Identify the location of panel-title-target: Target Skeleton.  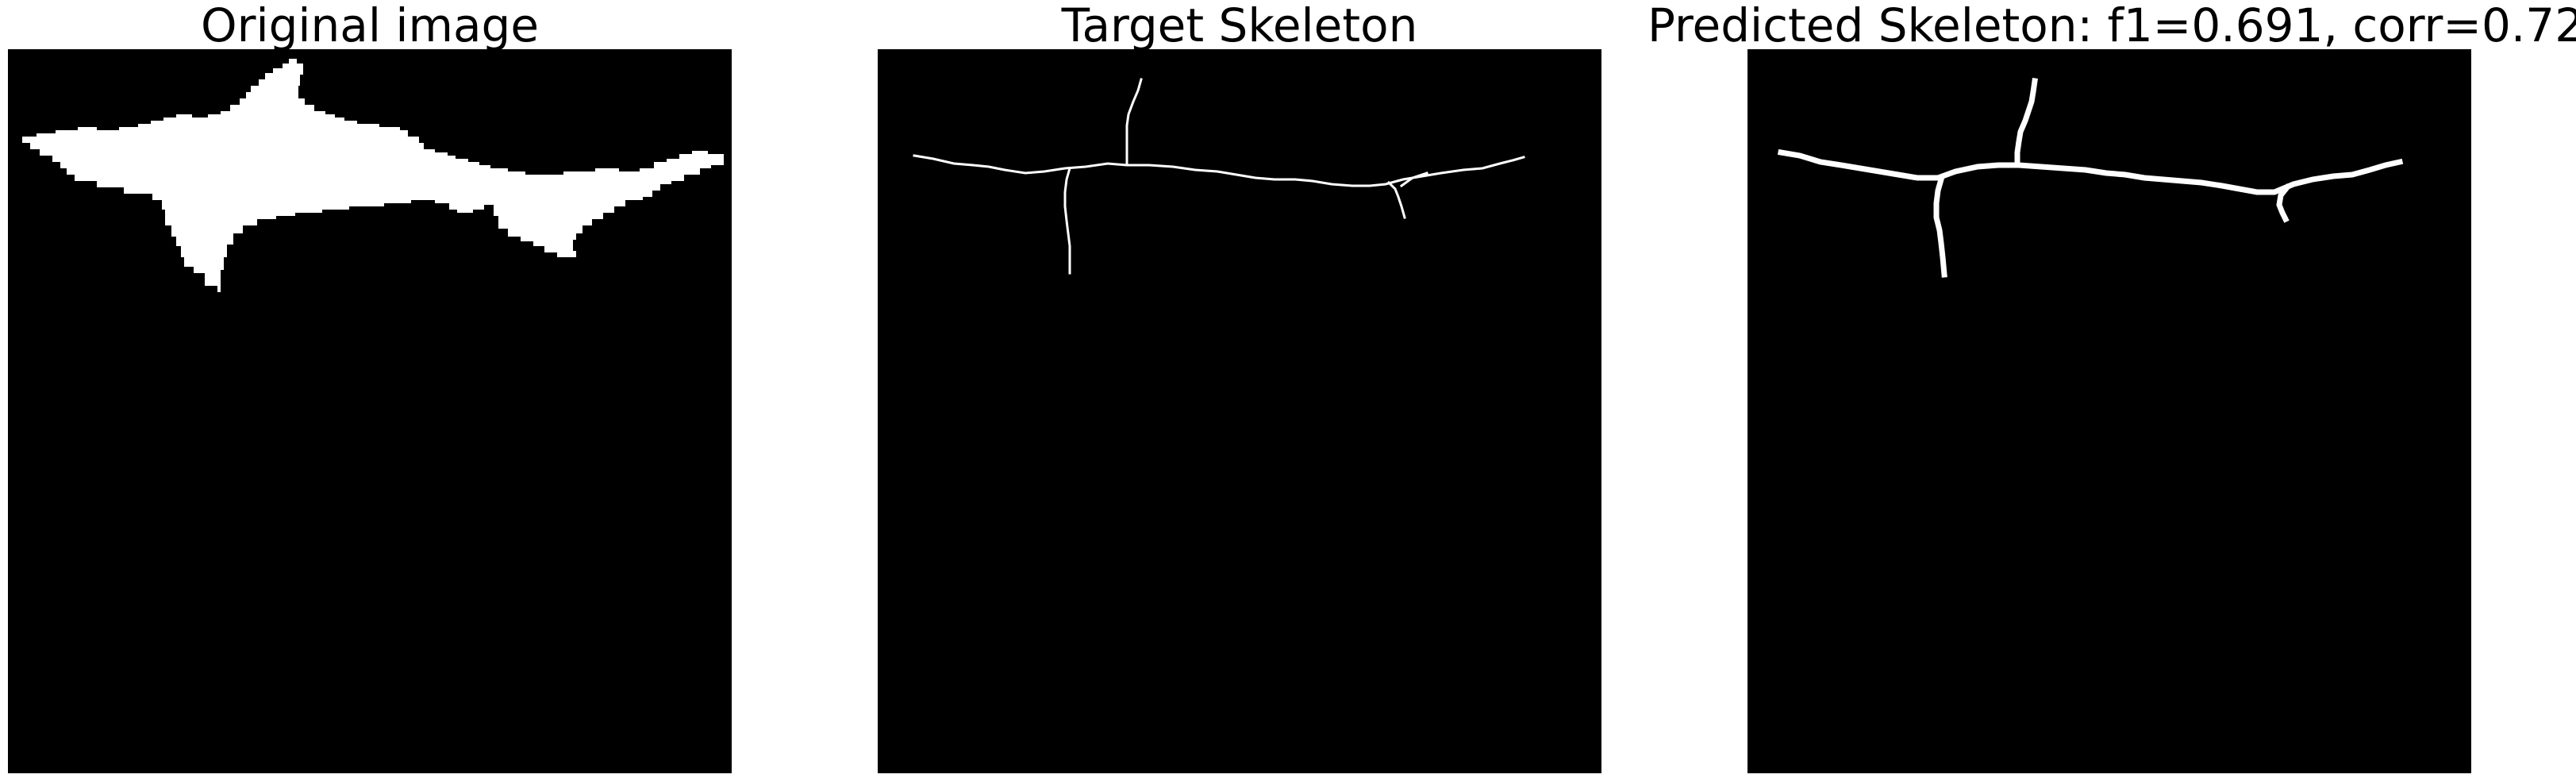
(1239, 26).